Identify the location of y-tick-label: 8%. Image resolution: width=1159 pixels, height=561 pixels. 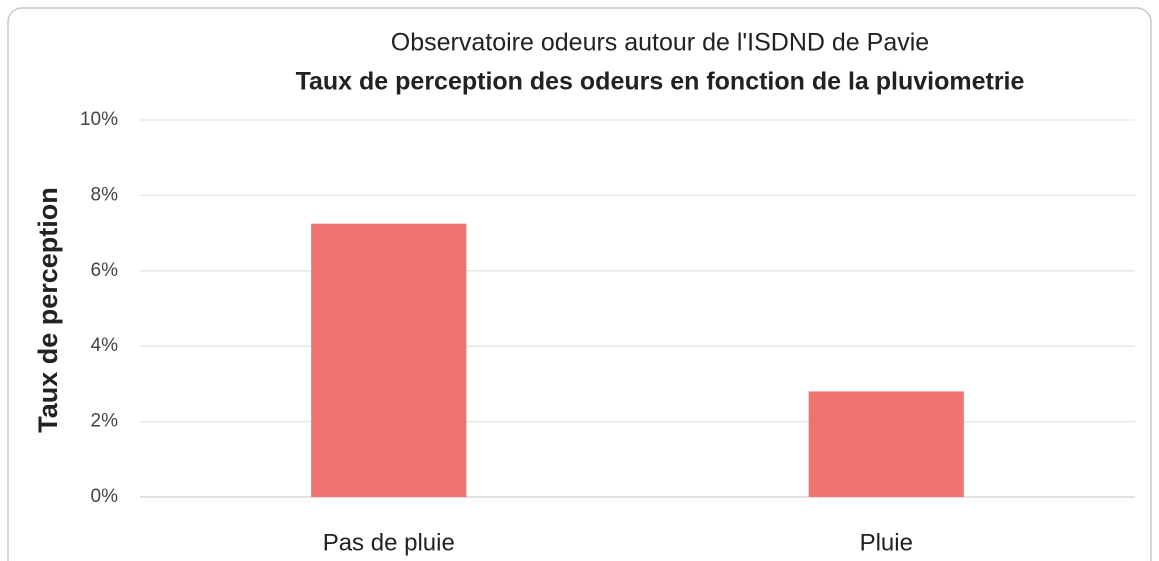
(105, 194).